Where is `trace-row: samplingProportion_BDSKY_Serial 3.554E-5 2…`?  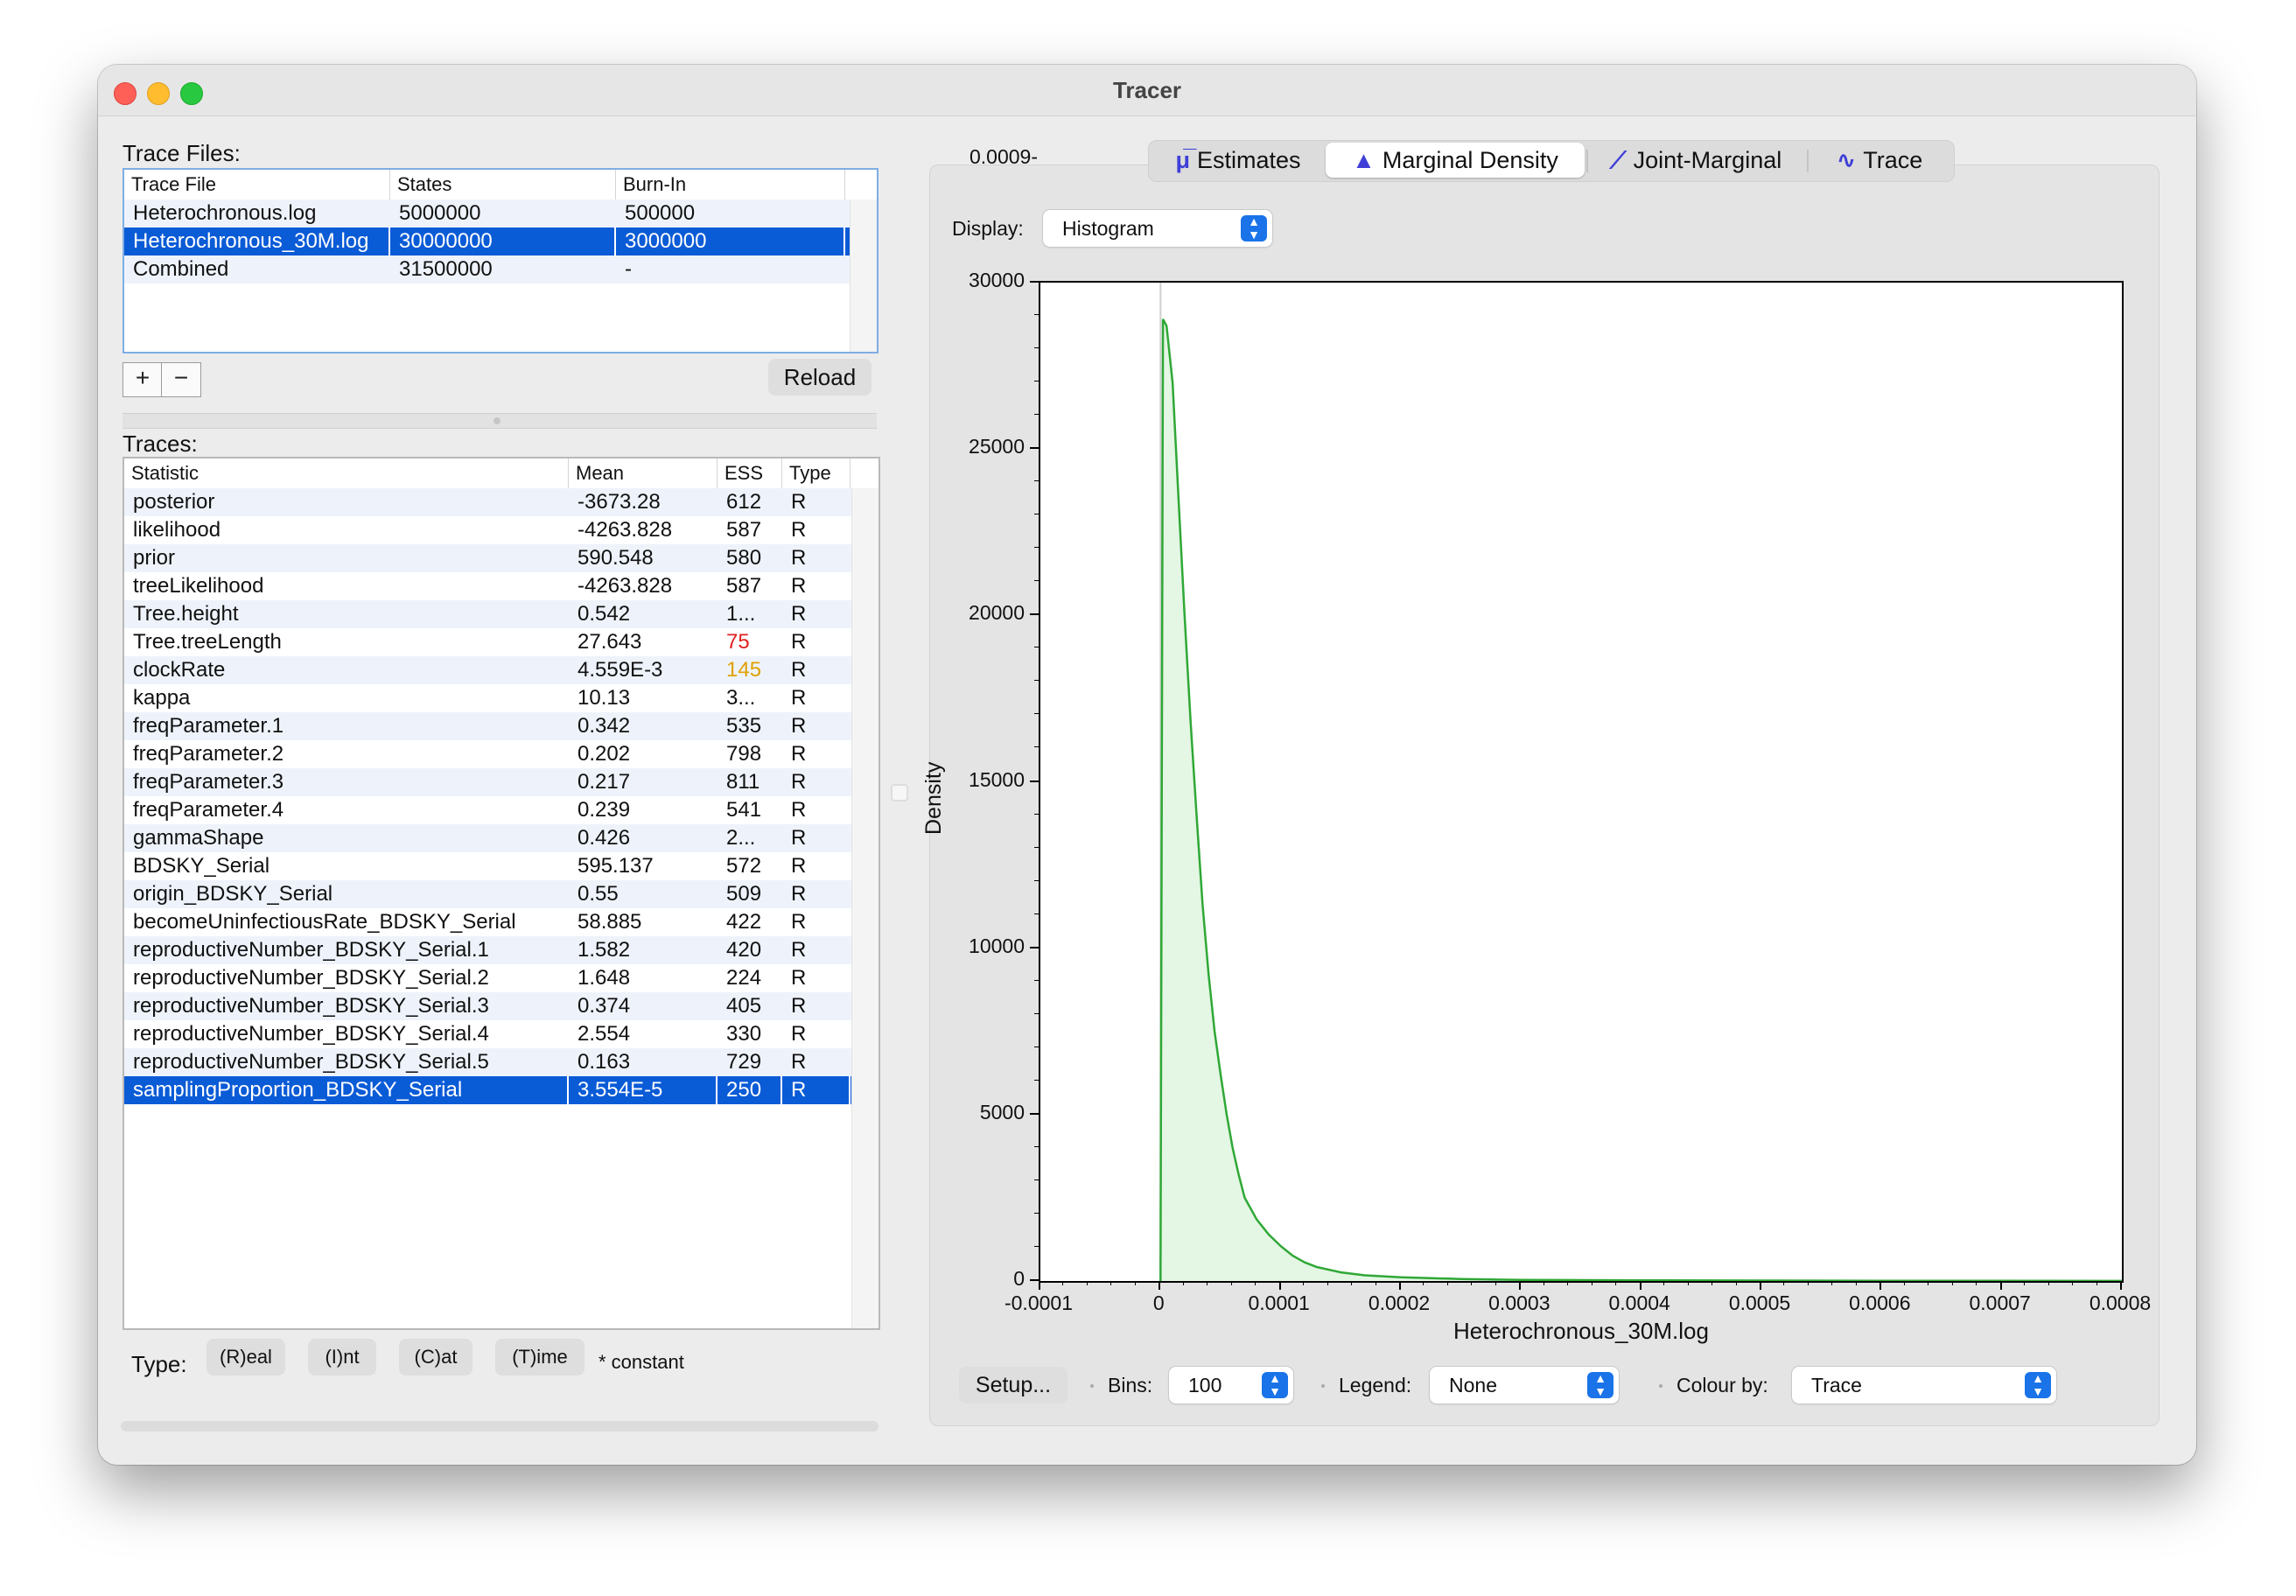 trace-row: samplingProportion_BDSKY_Serial 3.554E-5 2… is located at coordinates (501, 1090).